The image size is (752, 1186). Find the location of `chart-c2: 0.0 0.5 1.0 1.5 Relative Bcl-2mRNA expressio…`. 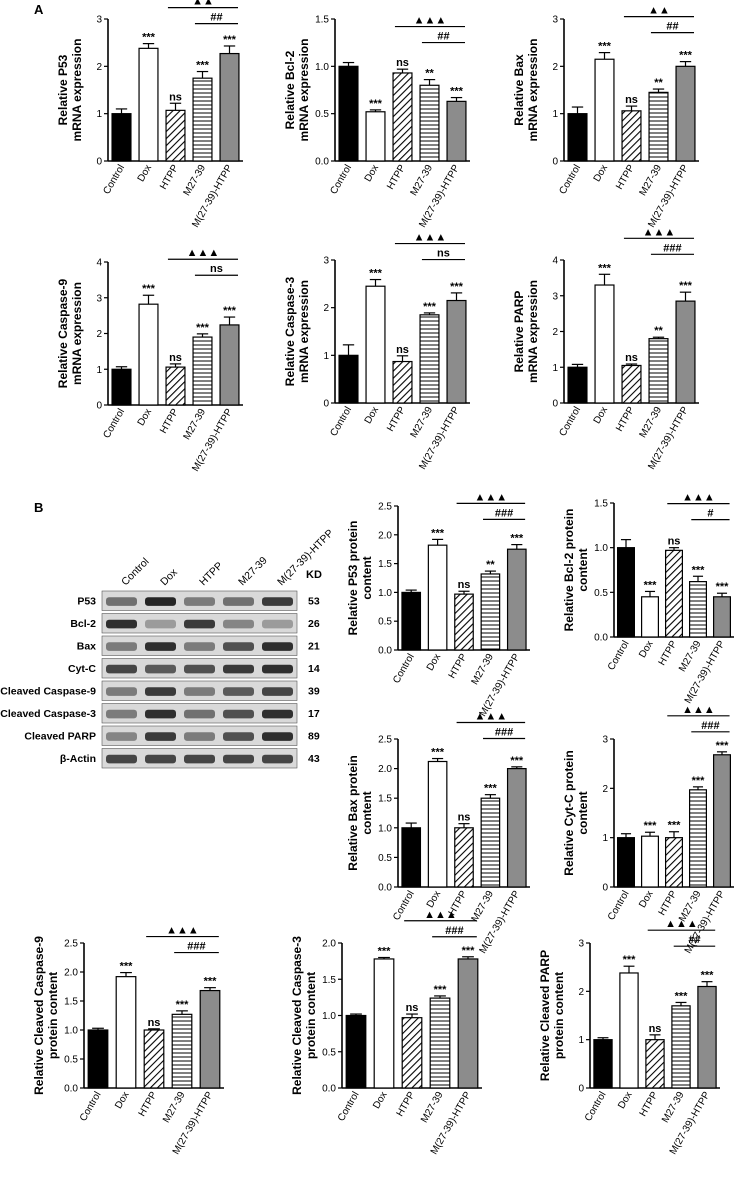

chart-c2: 0.0 0.5 1.0 1.5 Relative Bcl-2mRNA expressio… is located at coordinates (376, 122).